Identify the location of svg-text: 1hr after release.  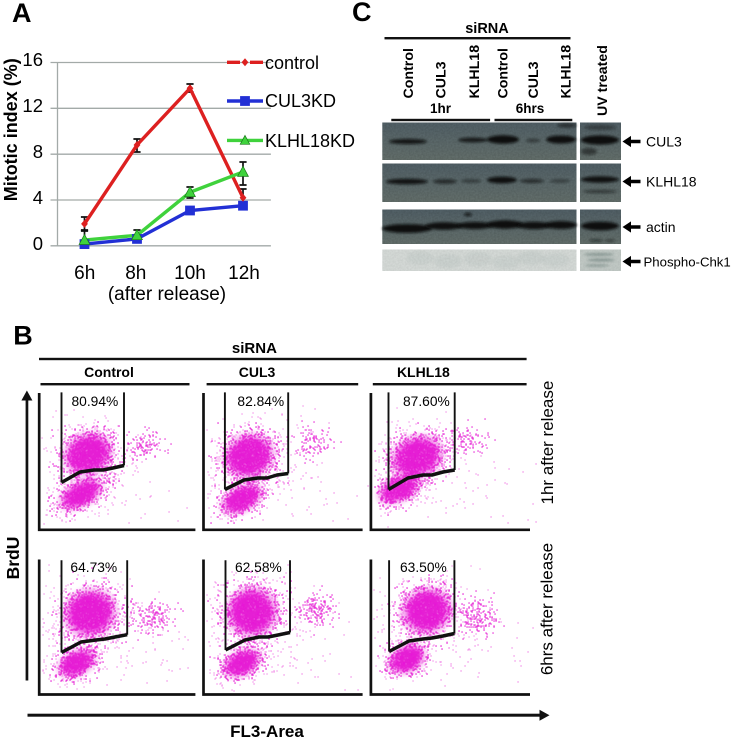
(547, 443).